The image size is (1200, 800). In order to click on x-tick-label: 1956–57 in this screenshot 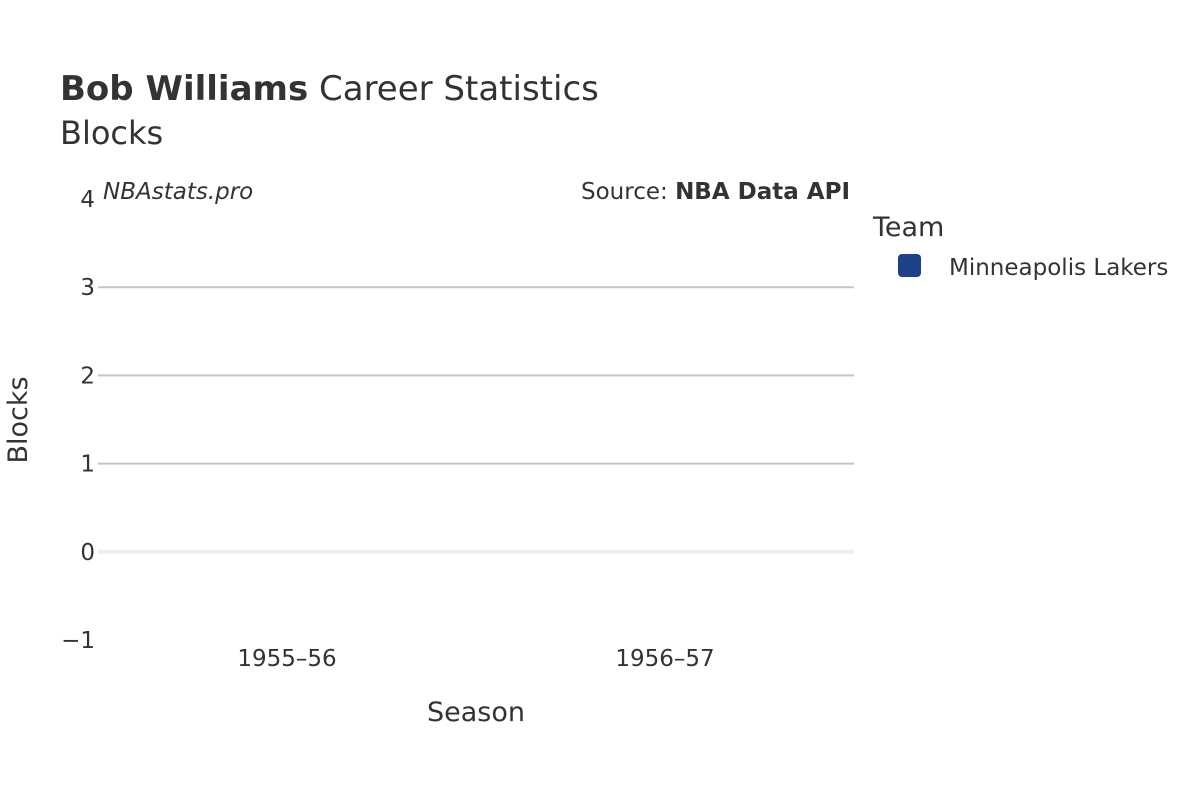, I will do `click(664, 659)`.